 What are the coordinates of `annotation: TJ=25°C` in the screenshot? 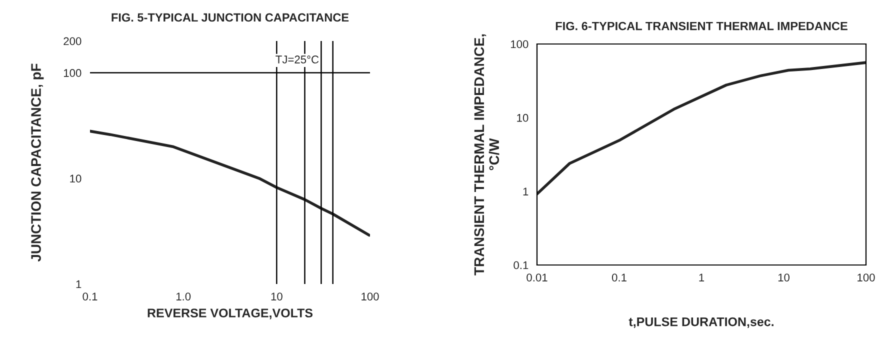 It's located at (297, 60).